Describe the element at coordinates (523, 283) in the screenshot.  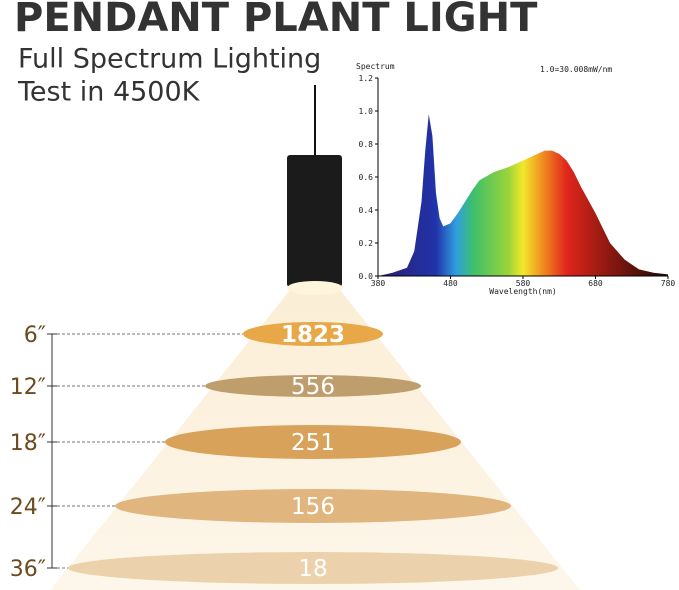
I see `x-tick-label: 580` at that location.